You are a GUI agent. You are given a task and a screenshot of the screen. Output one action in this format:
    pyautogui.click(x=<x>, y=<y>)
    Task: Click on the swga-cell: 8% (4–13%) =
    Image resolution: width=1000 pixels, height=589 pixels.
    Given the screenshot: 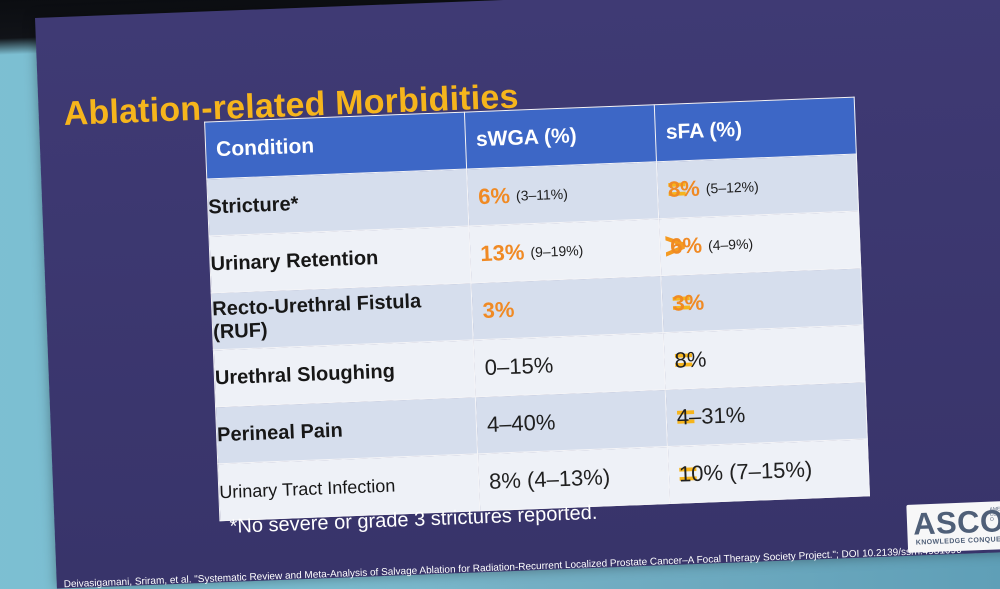 What is the action you would take?
    pyautogui.click(x=587, y=478)
    